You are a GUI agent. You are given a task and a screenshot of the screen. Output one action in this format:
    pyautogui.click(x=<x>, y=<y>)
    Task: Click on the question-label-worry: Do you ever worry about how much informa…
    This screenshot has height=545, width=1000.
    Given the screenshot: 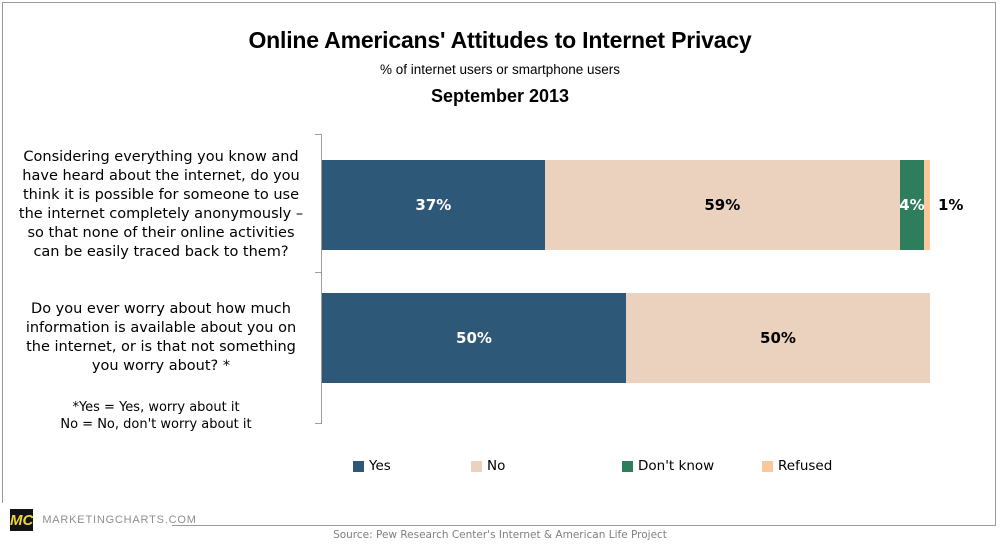 What is the action you would take?
    pyautogui.click(x=161, y=337)
    